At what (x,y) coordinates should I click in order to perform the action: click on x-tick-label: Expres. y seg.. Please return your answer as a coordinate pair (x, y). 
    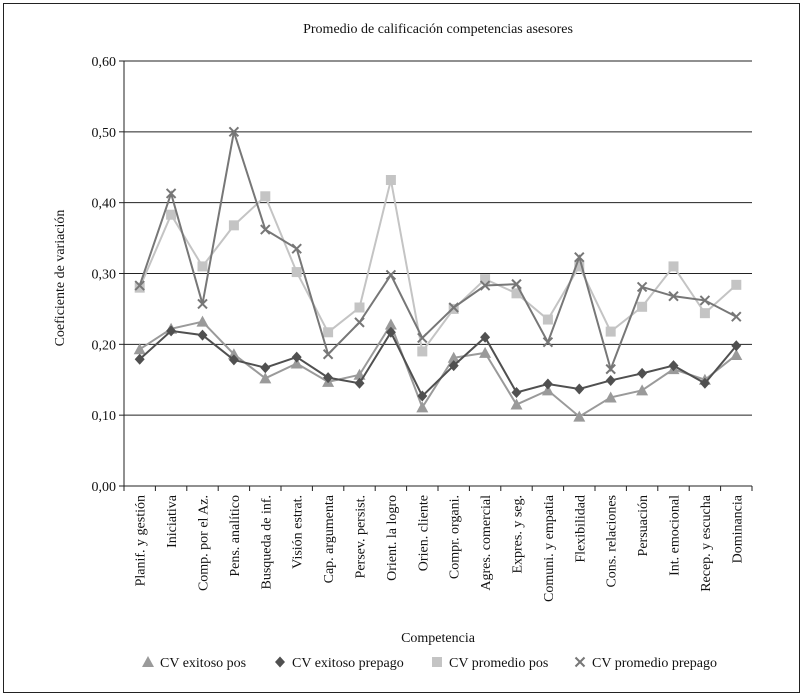
    Looking at the image, I should click on (518, 534).